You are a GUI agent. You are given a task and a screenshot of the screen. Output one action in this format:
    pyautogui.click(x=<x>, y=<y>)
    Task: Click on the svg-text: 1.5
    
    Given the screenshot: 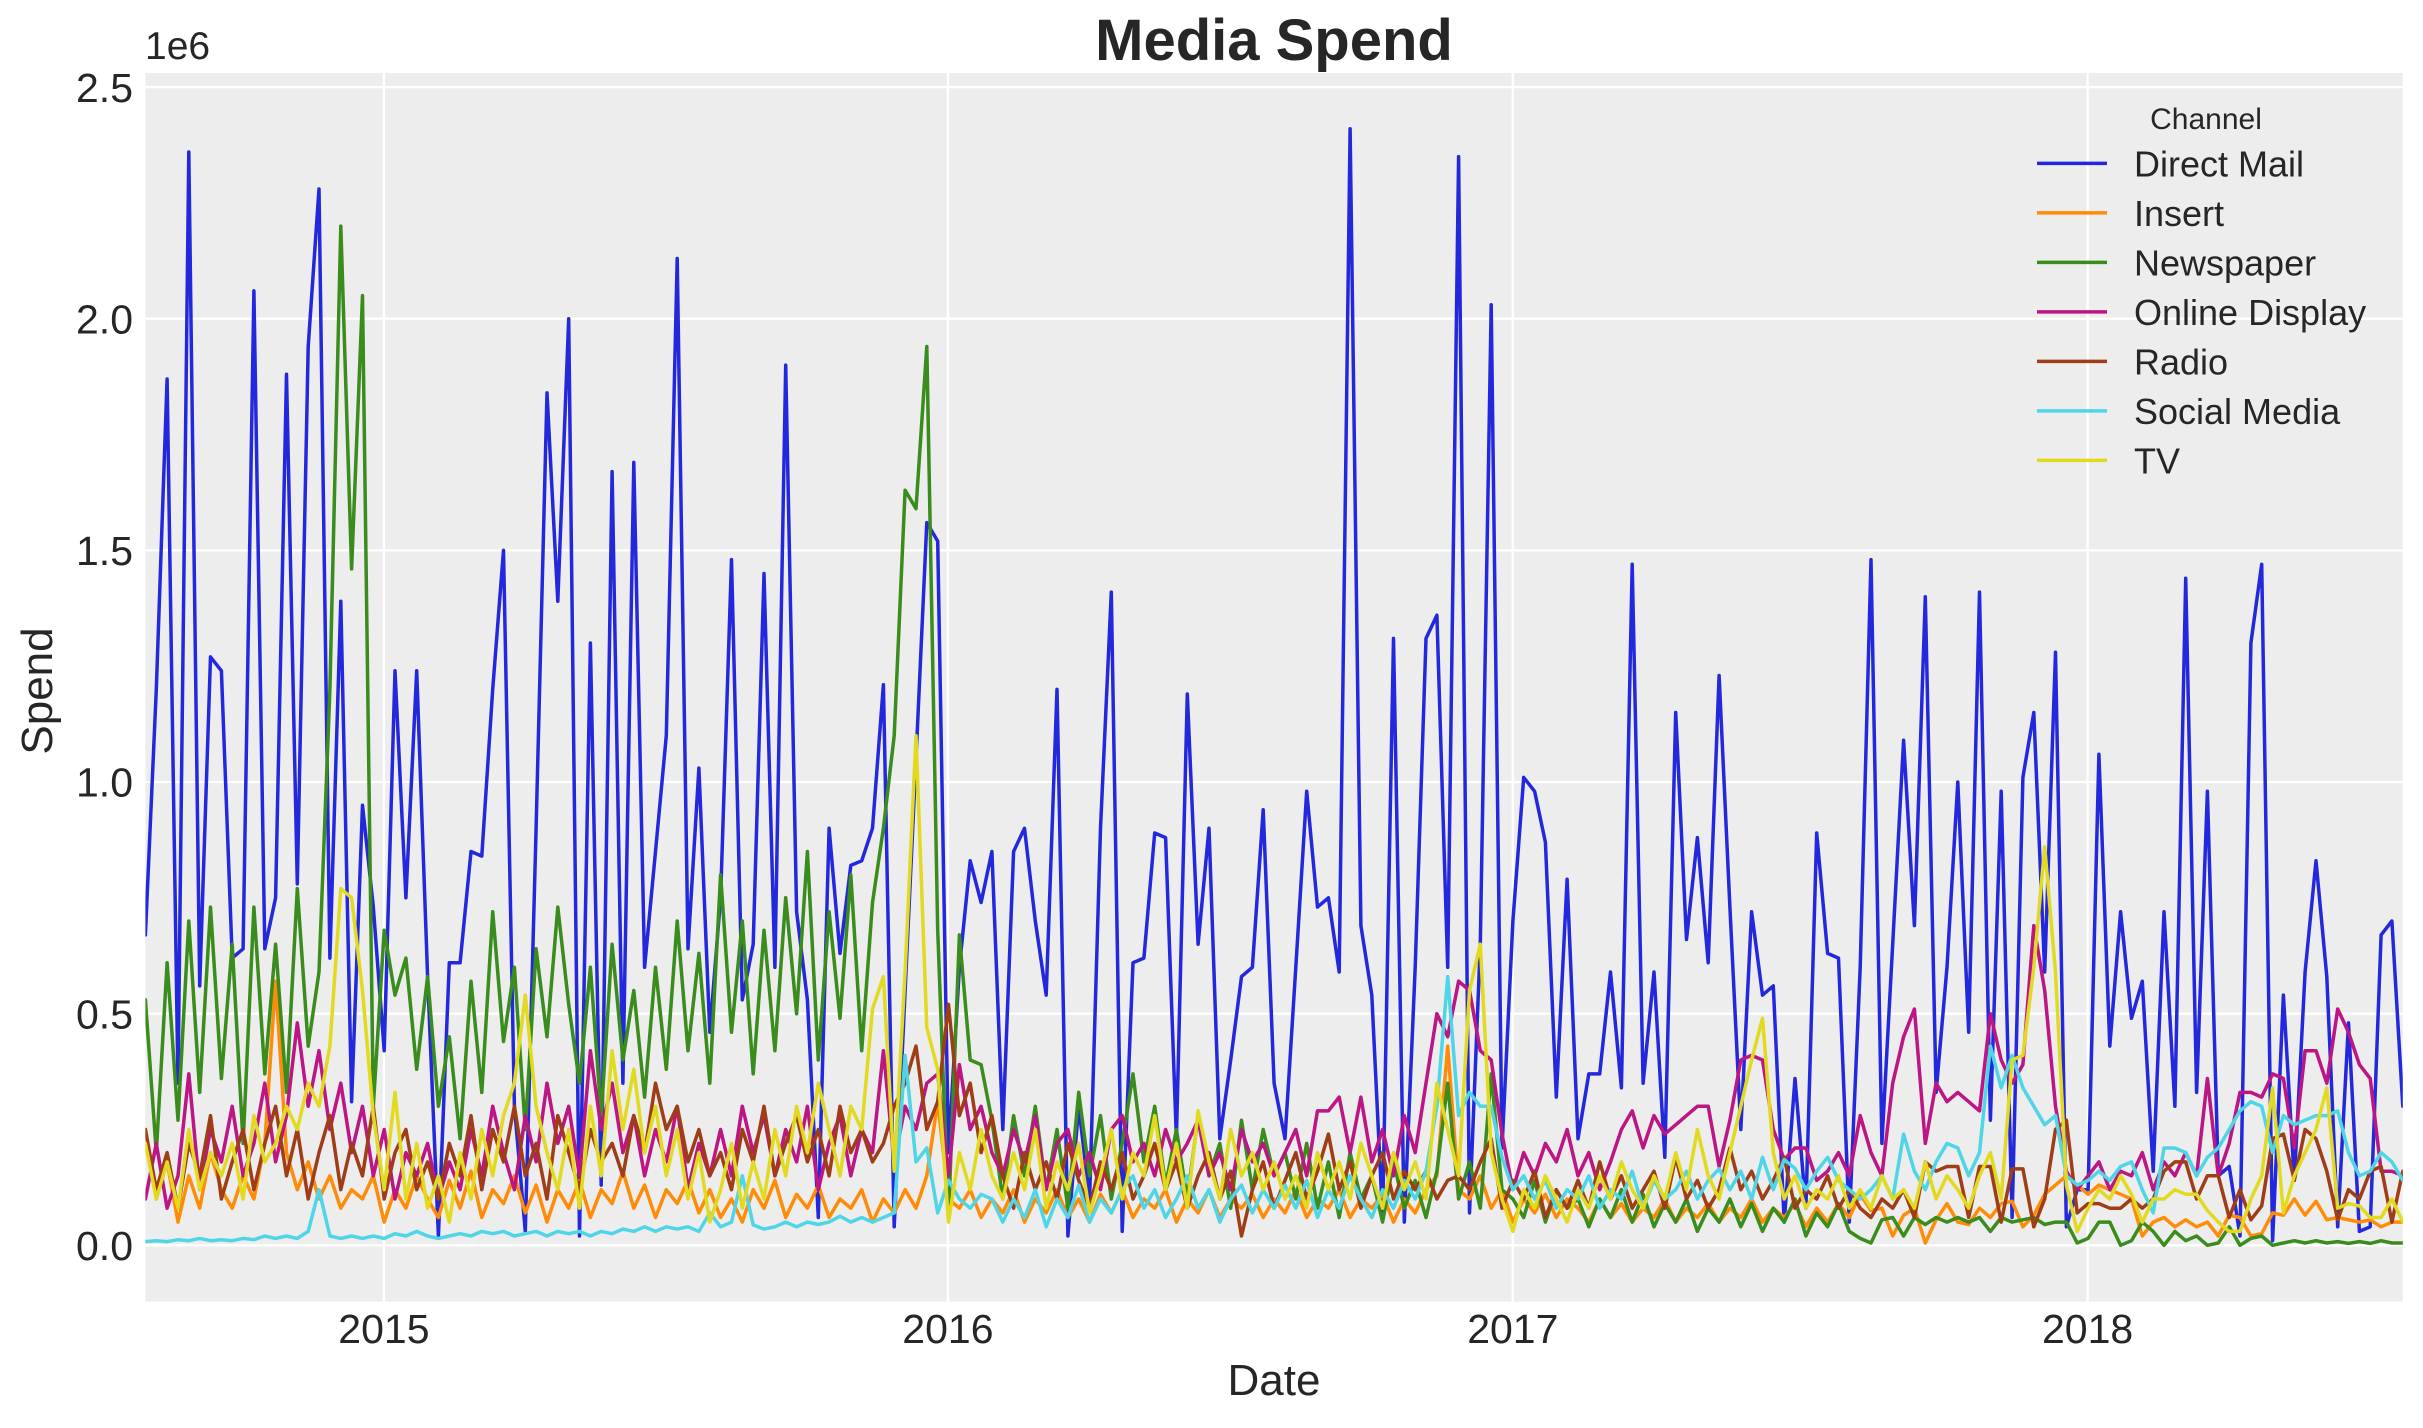 What is the action you would take?
    pyautogui.click(x=104, y=551)
    